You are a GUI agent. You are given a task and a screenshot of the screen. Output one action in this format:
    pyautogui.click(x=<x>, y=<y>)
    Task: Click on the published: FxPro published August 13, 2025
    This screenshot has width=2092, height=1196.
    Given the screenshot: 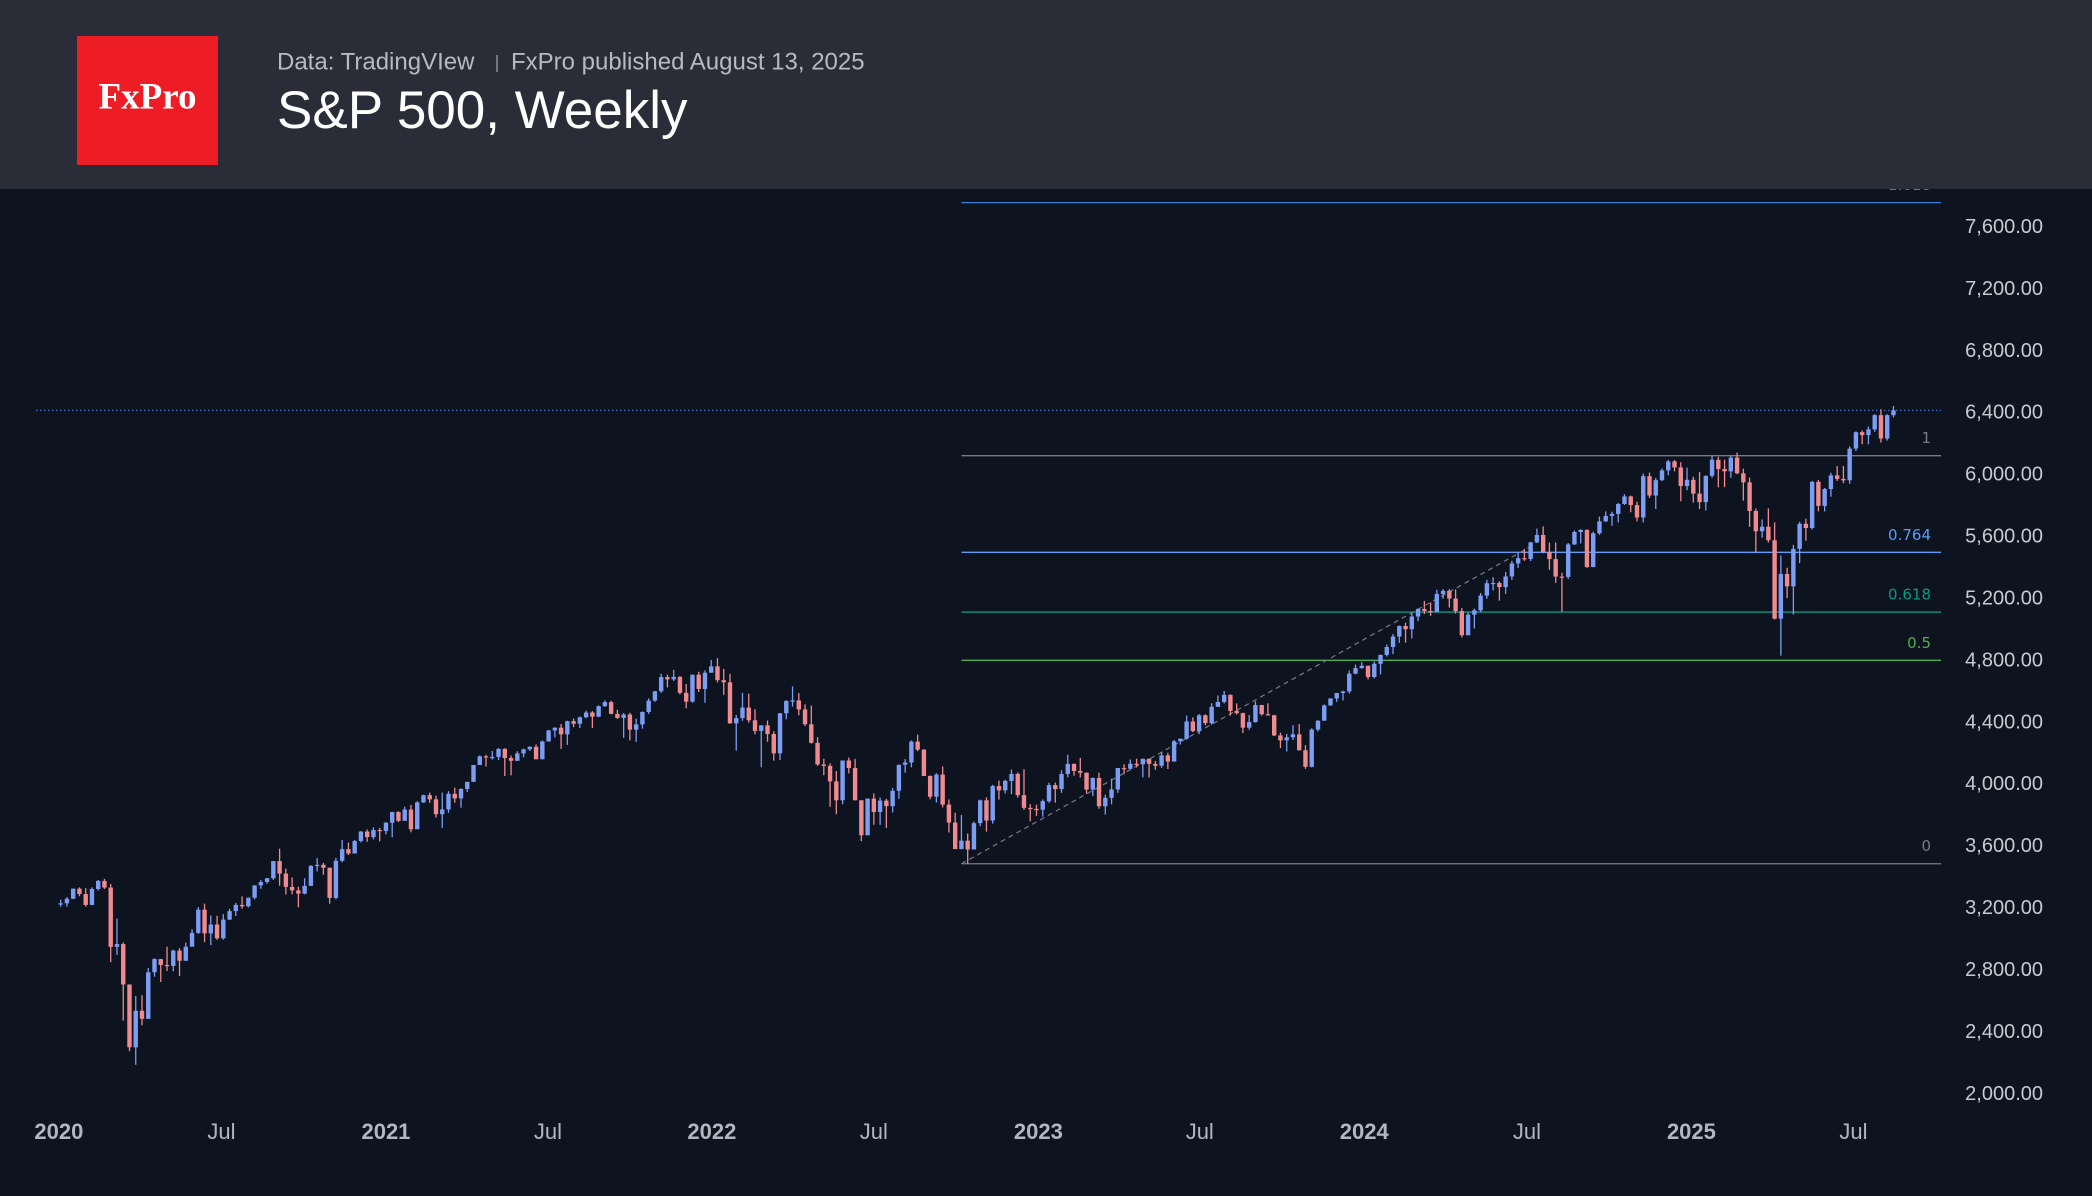 What is the action you would take?
    pyautogui.click(x=688, y=61)
    